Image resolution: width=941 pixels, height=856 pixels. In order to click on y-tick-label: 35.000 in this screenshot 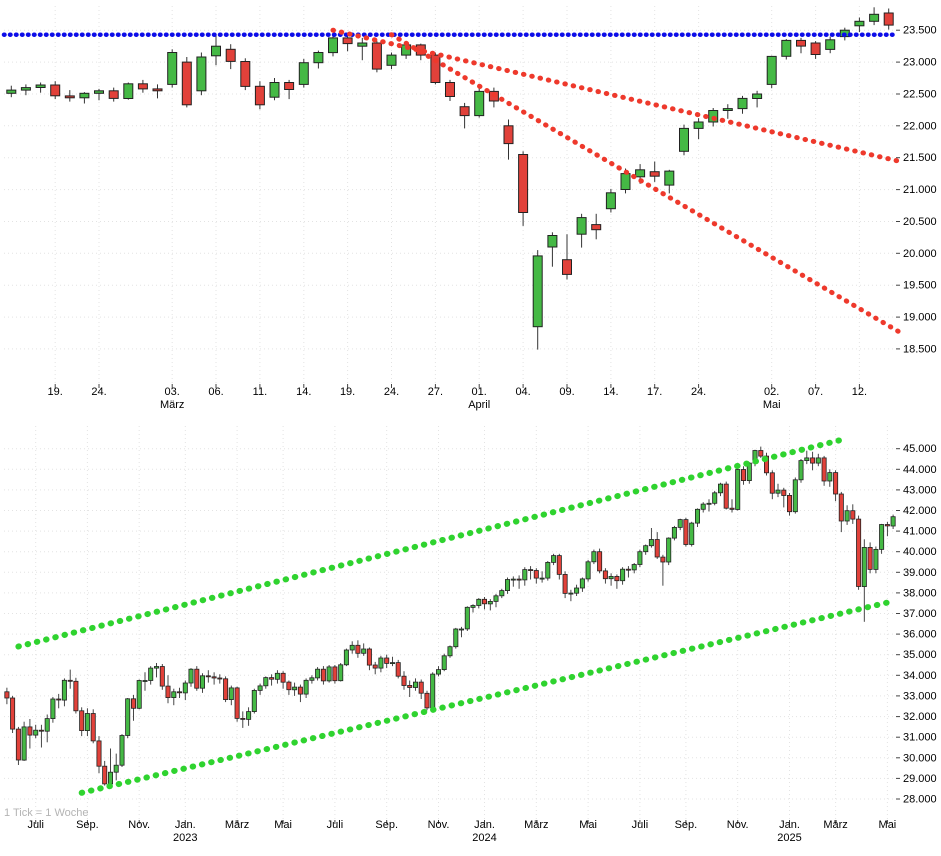, I will do `click(920, 655)`.